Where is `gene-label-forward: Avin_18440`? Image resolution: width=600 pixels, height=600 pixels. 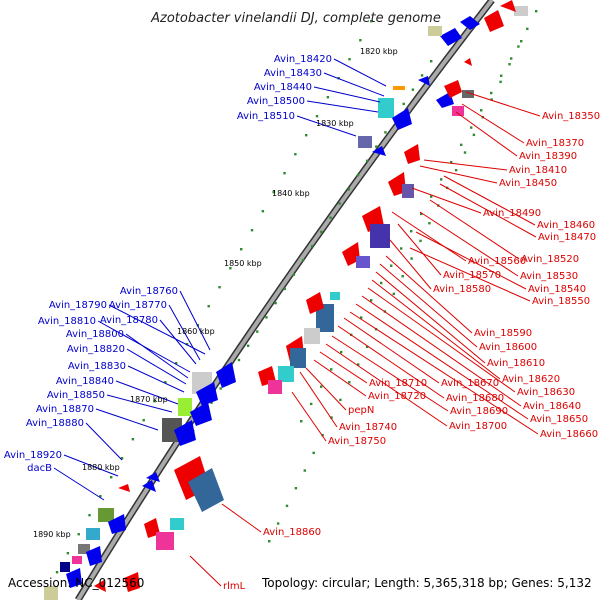
gene-label-forward: Avin_18440 is located at coordinates (283, 87).